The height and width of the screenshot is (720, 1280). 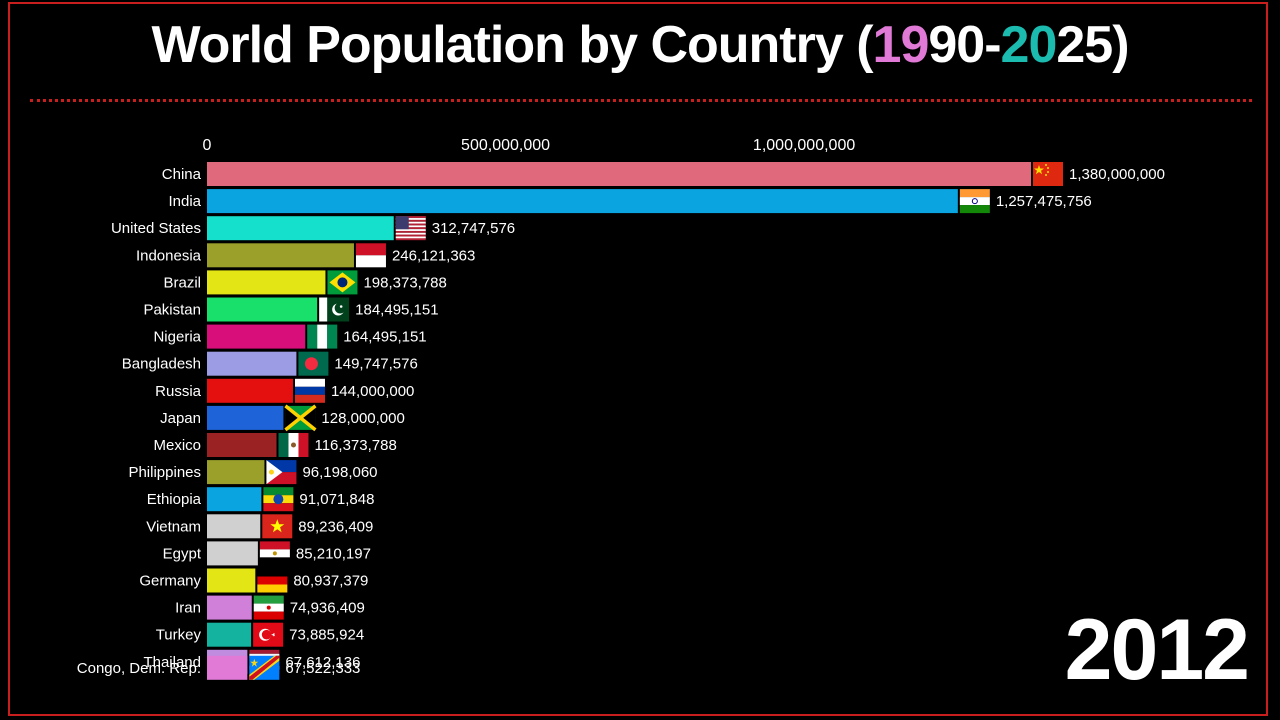 What do you see at coordinates (229, 634) in the screenshot?
I see `bar-turkey` at bounding box center [229, 634].